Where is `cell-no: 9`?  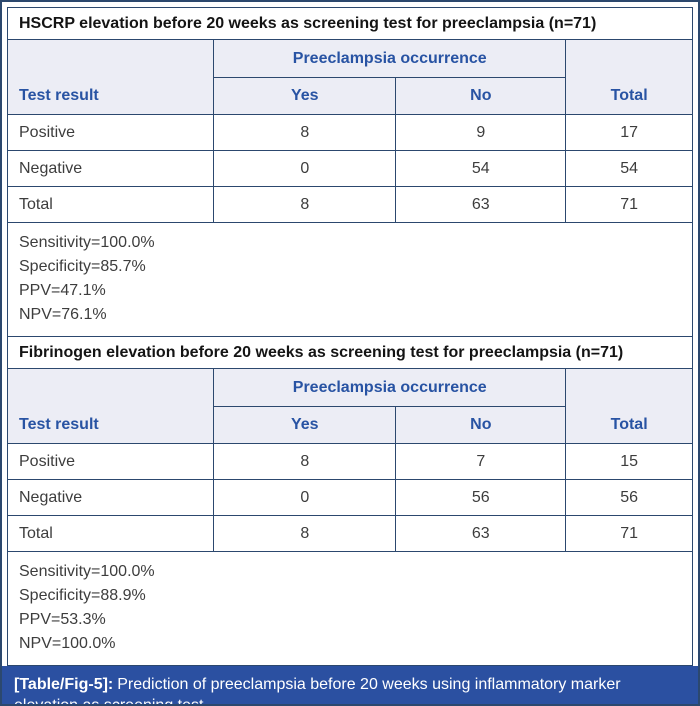 cell-no: 9 is located at coordinates (481, 132).